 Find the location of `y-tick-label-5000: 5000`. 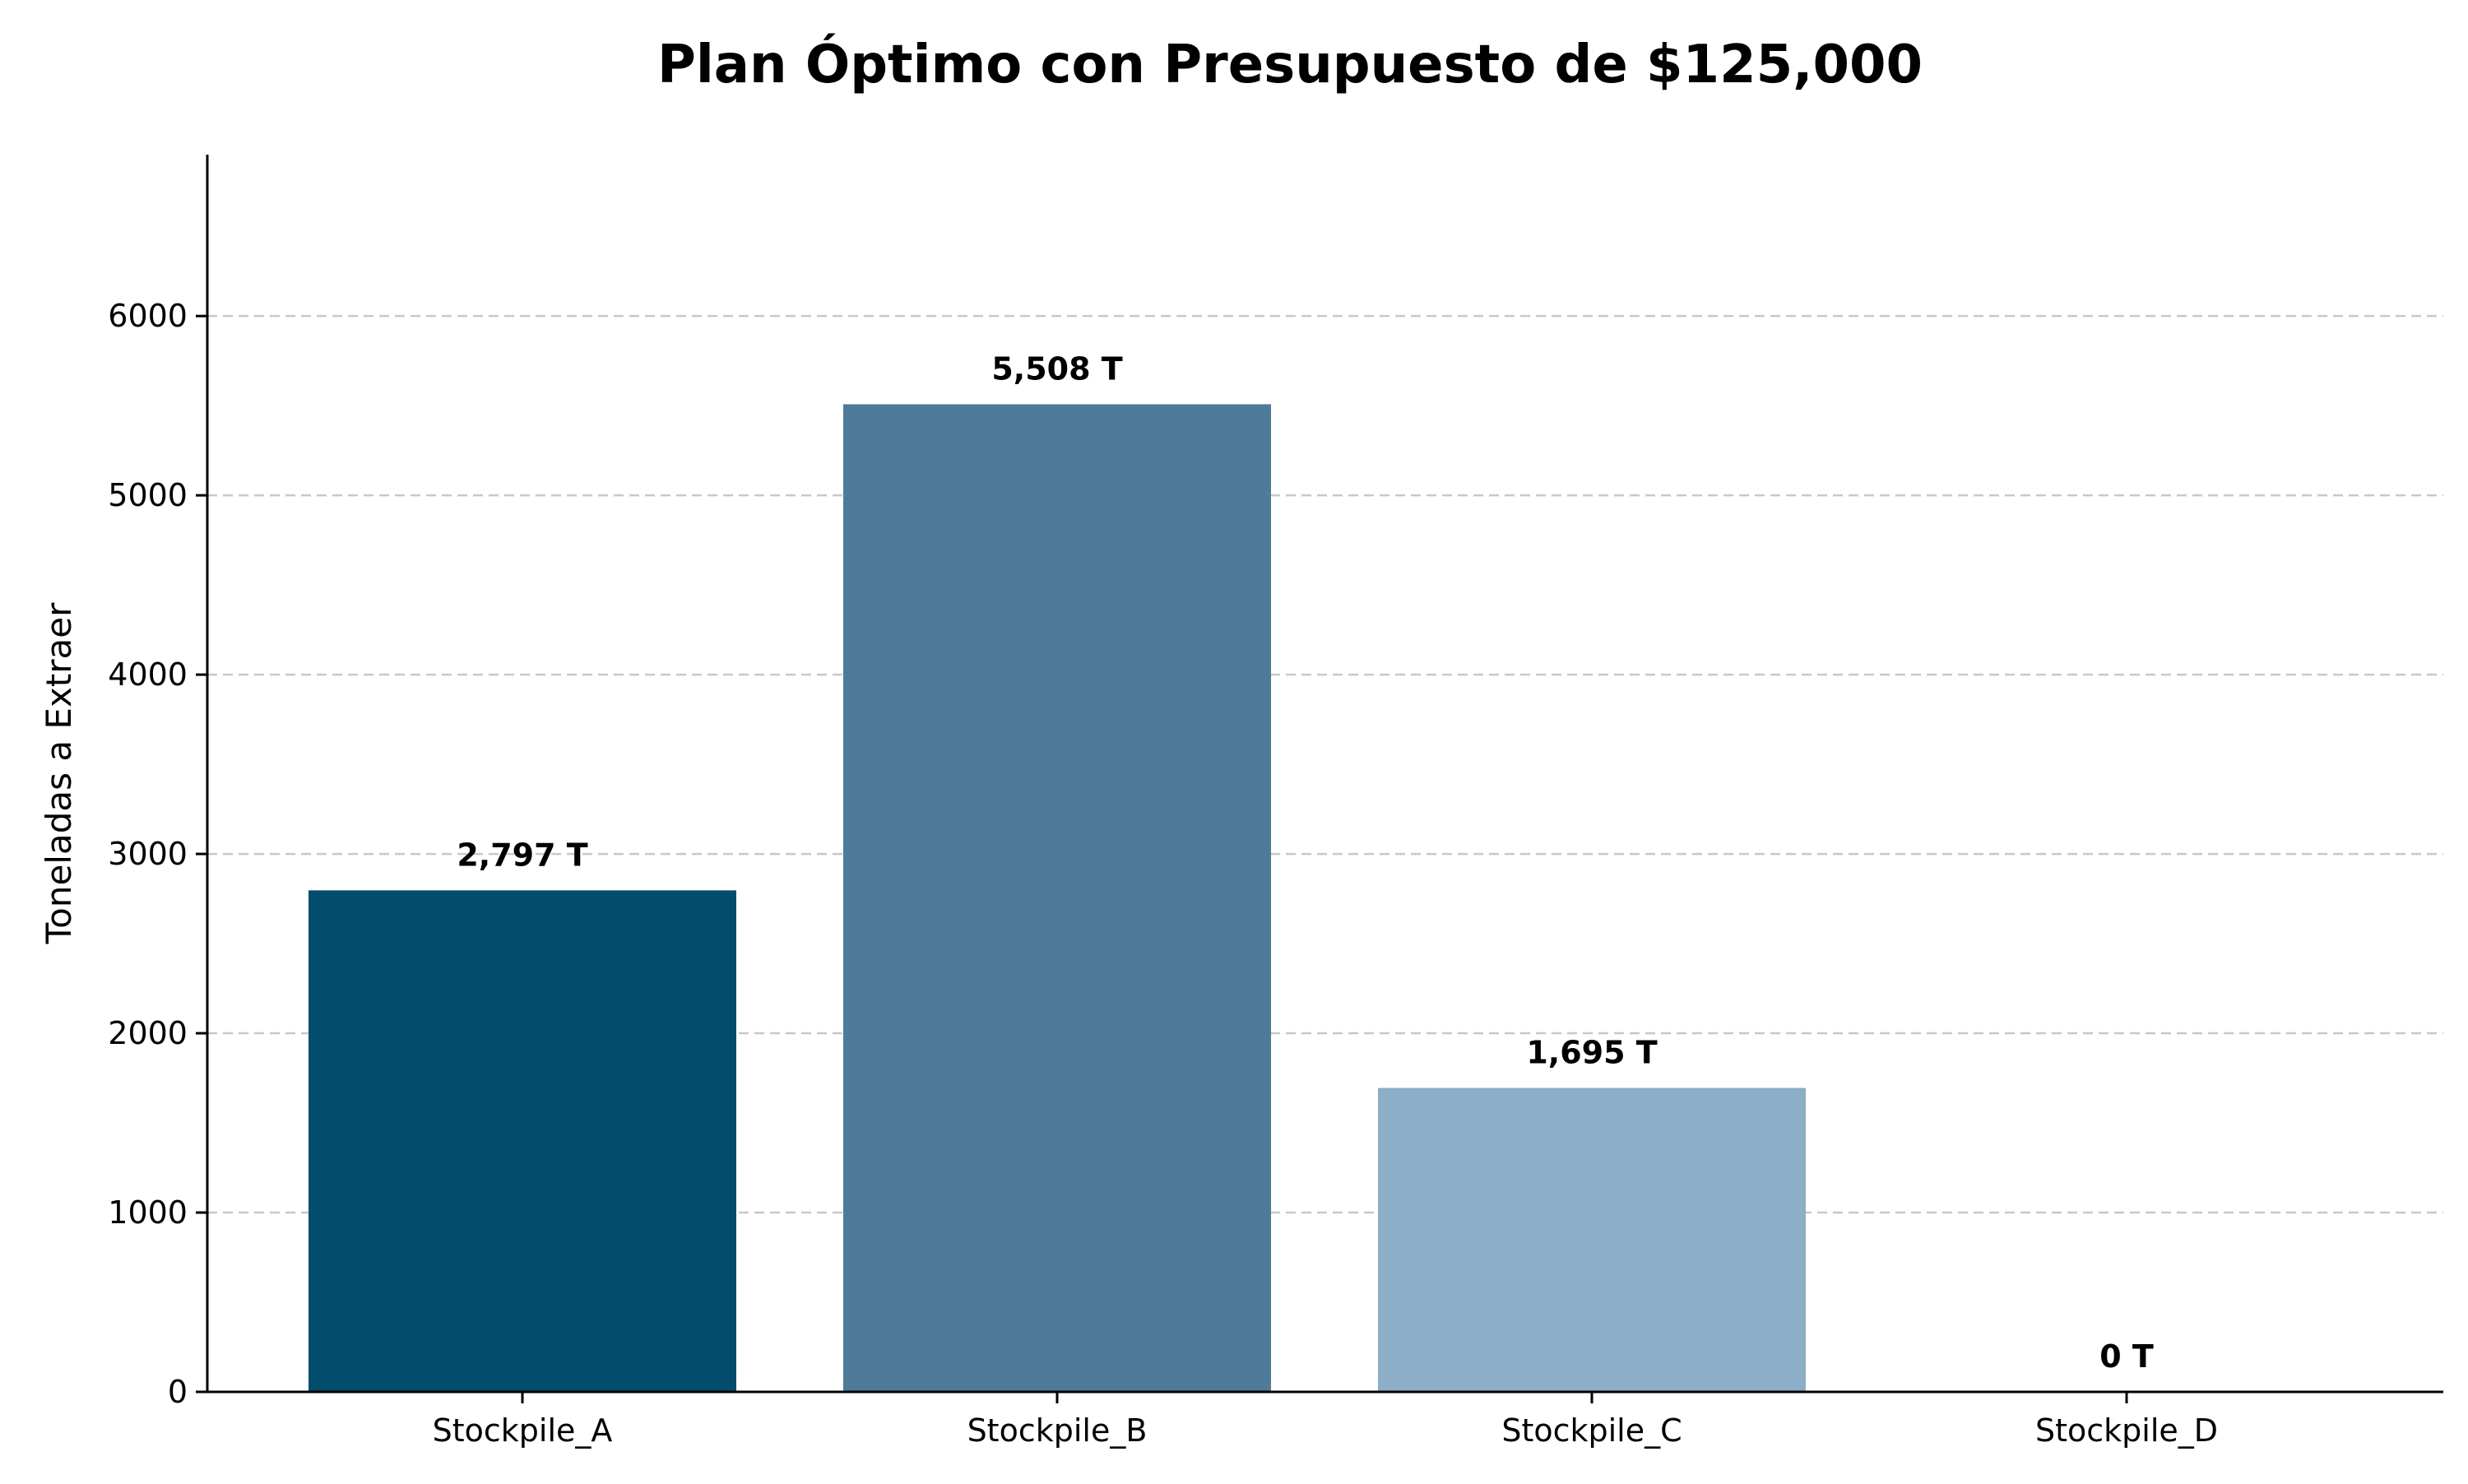

y-tick-label-5000: 5000 is located at coordinates (148, 495).